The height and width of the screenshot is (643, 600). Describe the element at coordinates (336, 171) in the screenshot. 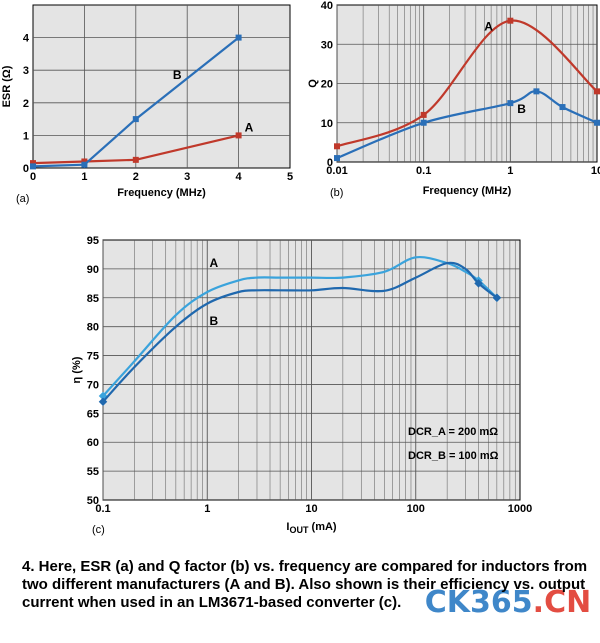

I see `x-tick-label: 0.01` at that location.